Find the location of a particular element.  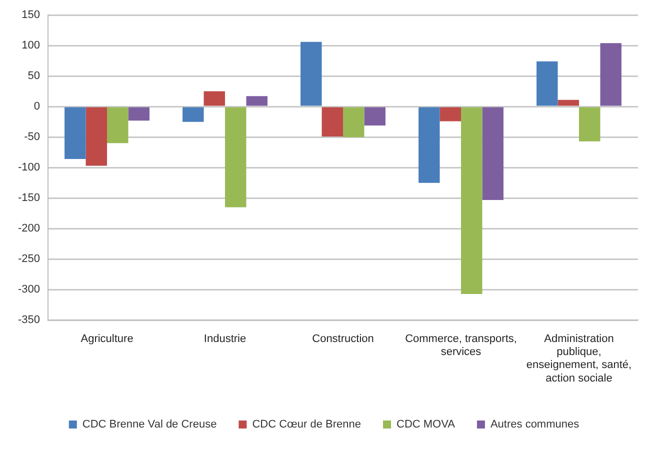

y-tick-label: -50 is located at coordinates (32, 137).